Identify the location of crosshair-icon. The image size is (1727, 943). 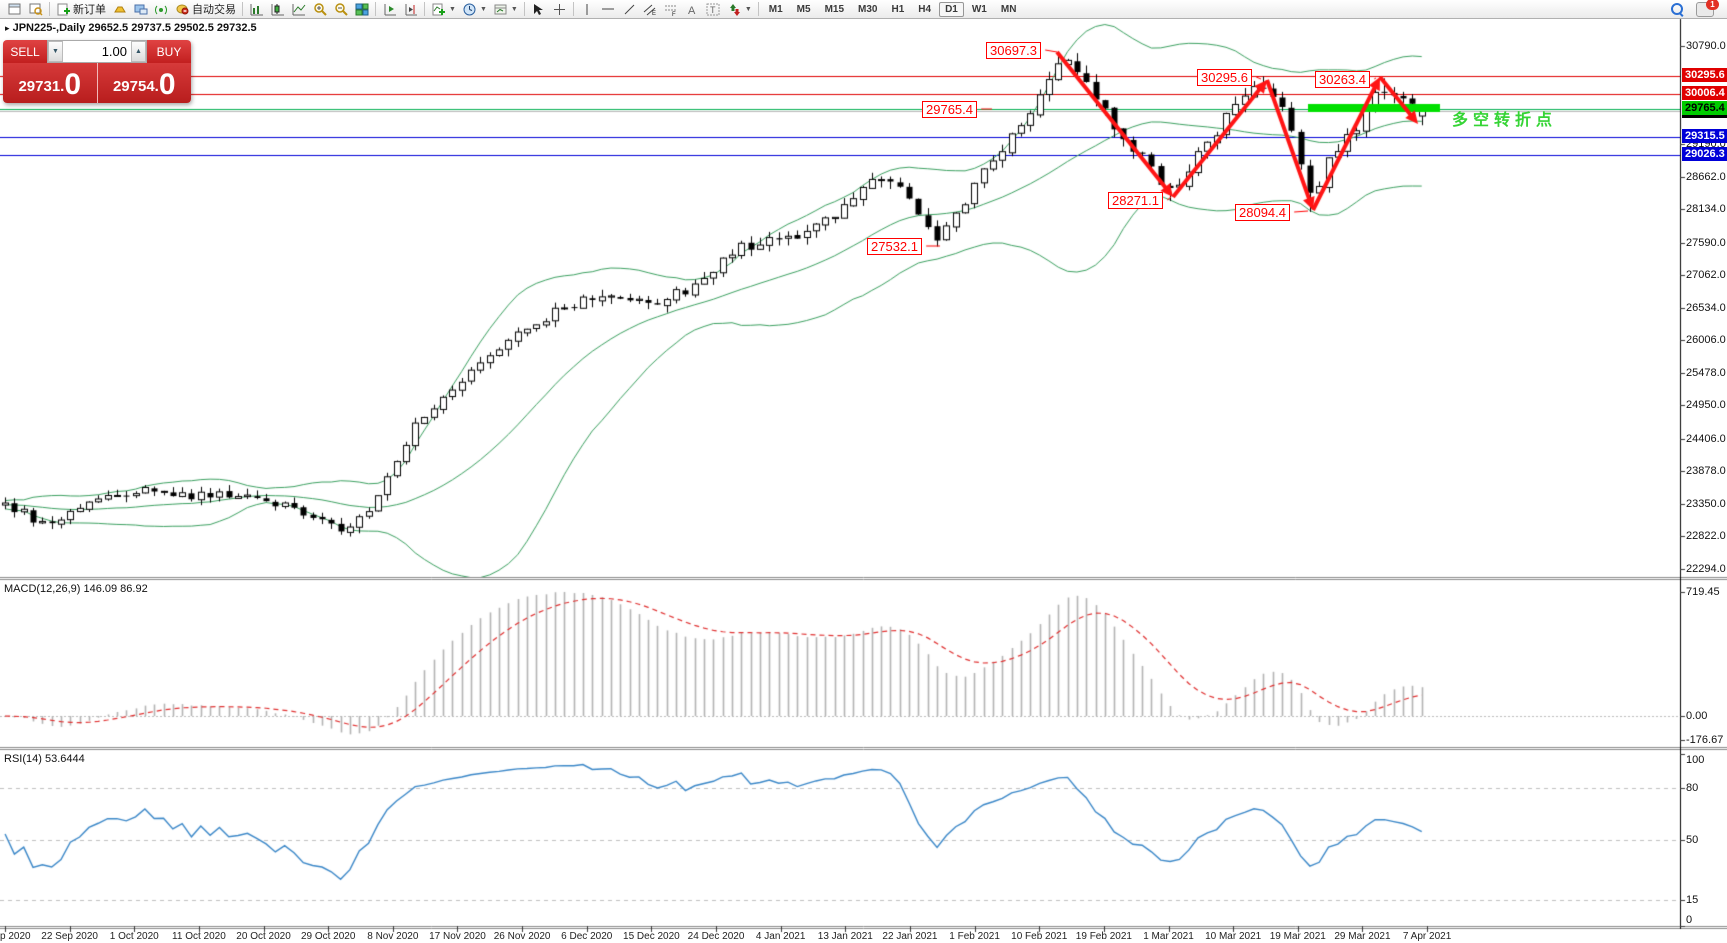
(559, 9).